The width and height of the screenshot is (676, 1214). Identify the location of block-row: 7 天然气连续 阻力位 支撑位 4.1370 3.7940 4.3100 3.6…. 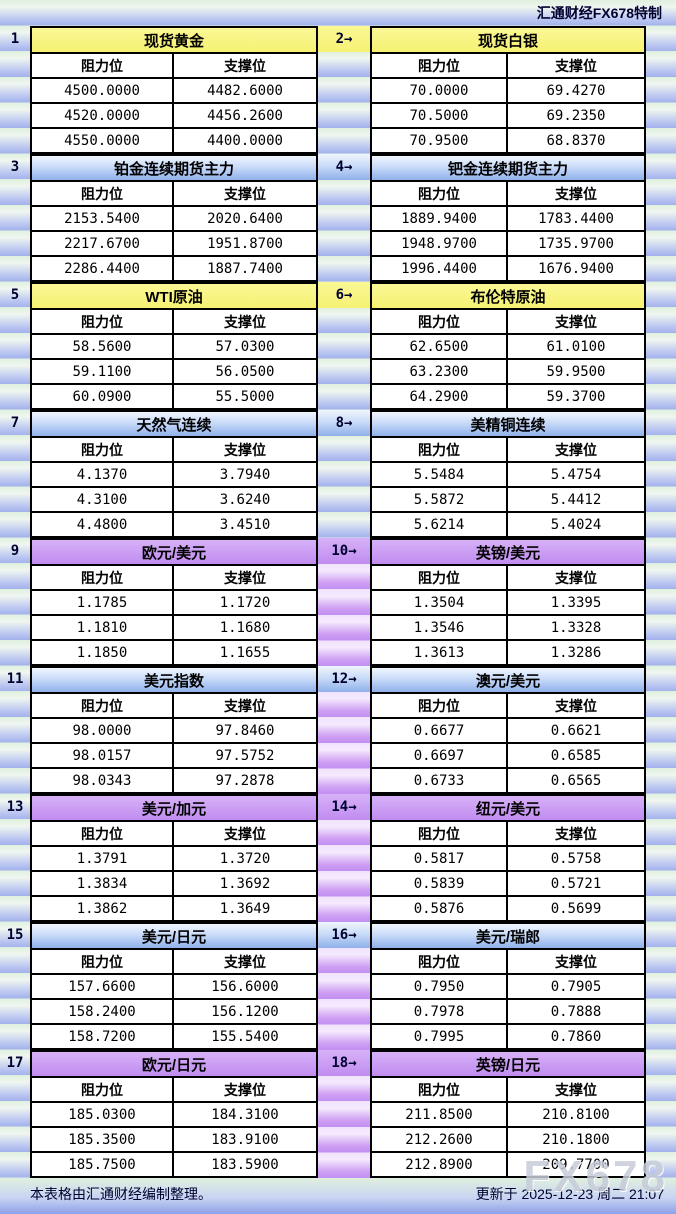
(338, 474).